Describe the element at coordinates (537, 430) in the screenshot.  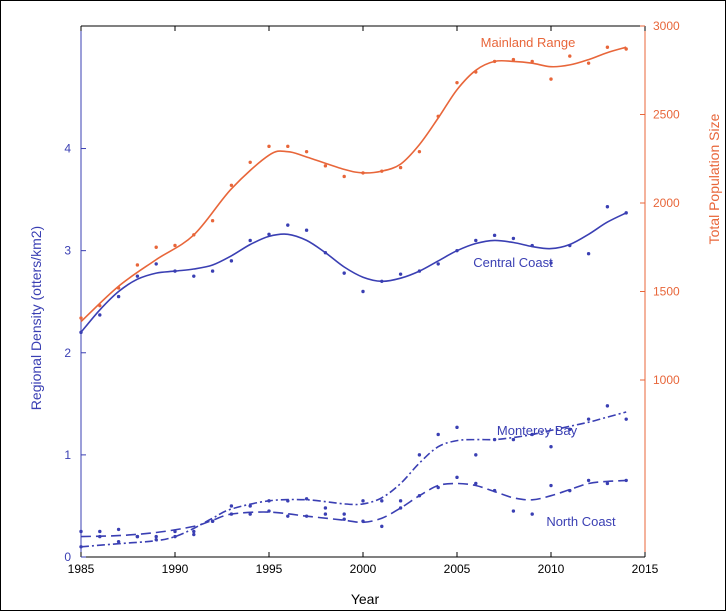
I see `series-label-monterey-bay: Monterey Bay` at that location.